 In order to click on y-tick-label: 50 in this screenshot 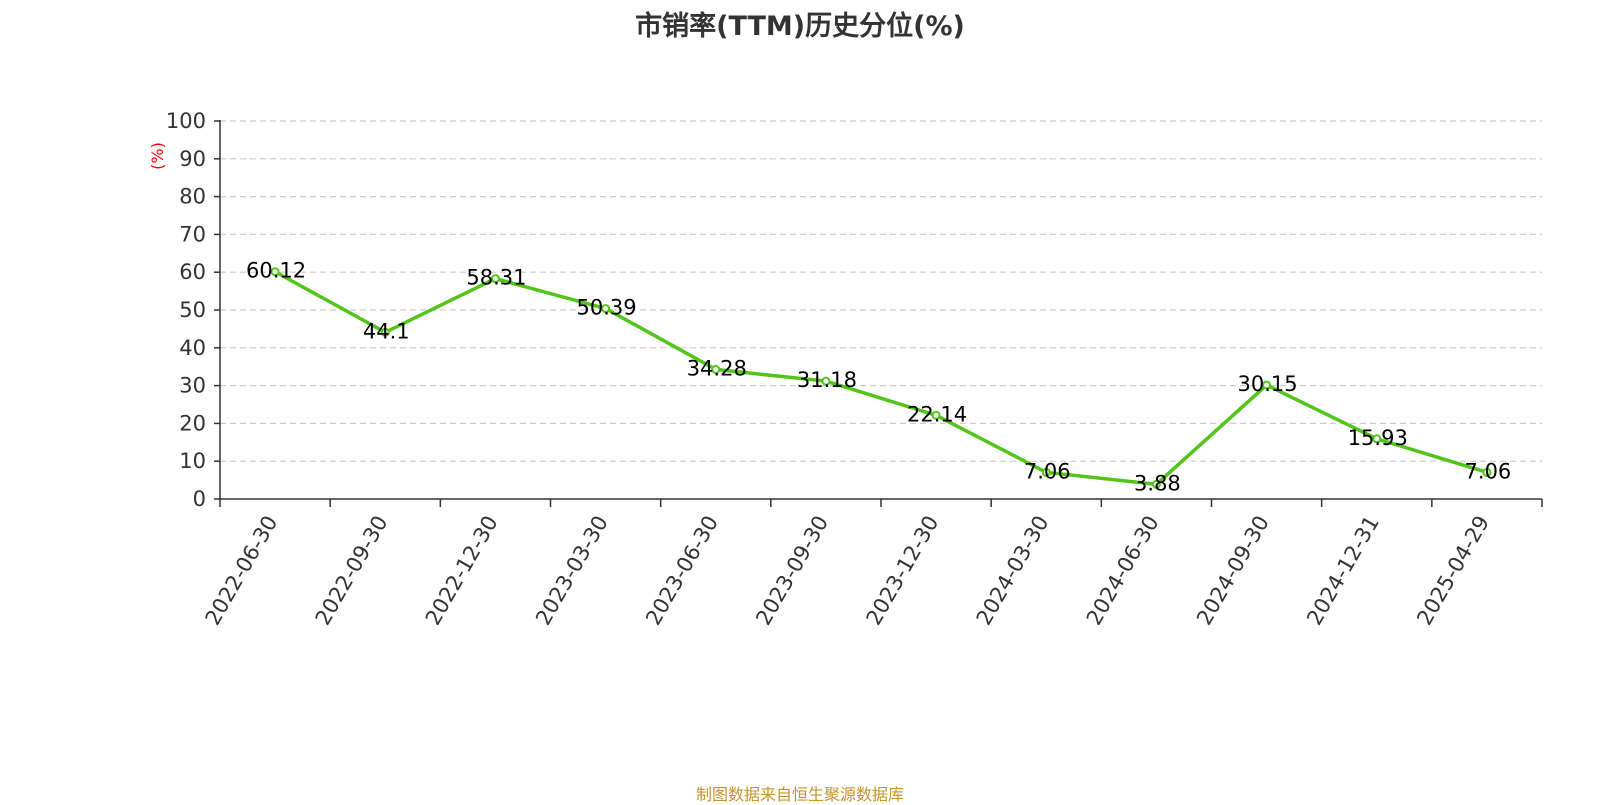, I will do `click(192, 310)`.